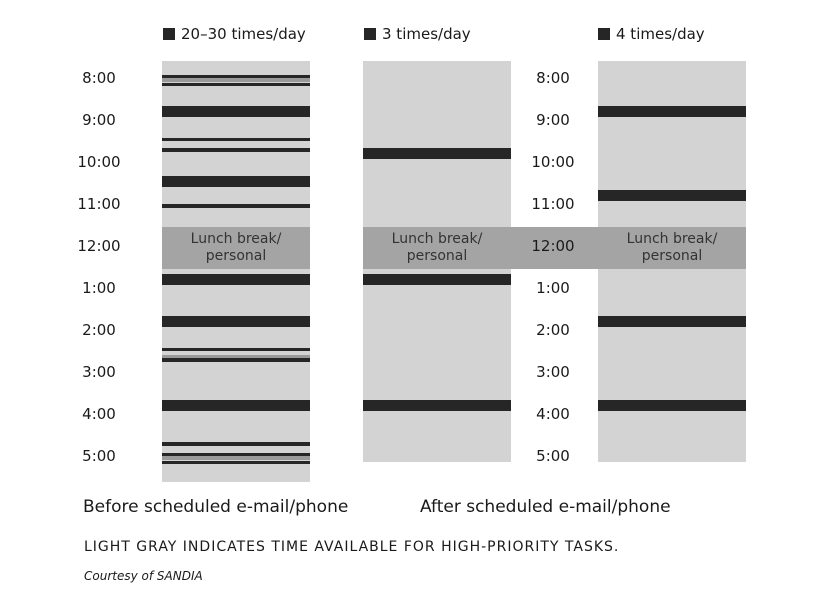 The height and width of the screenshot is (600, 828). I want to click on hour-label-left: 10:00, so click(99, 162).